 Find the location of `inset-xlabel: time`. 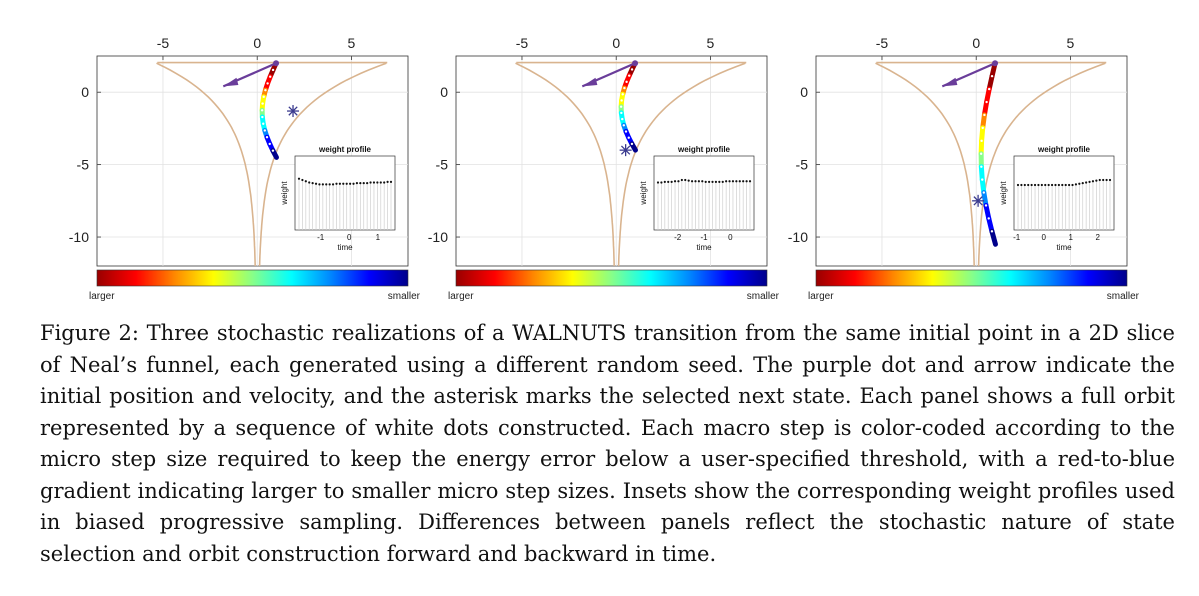

inset-xlabel: time is located at coordinates (704, 247).